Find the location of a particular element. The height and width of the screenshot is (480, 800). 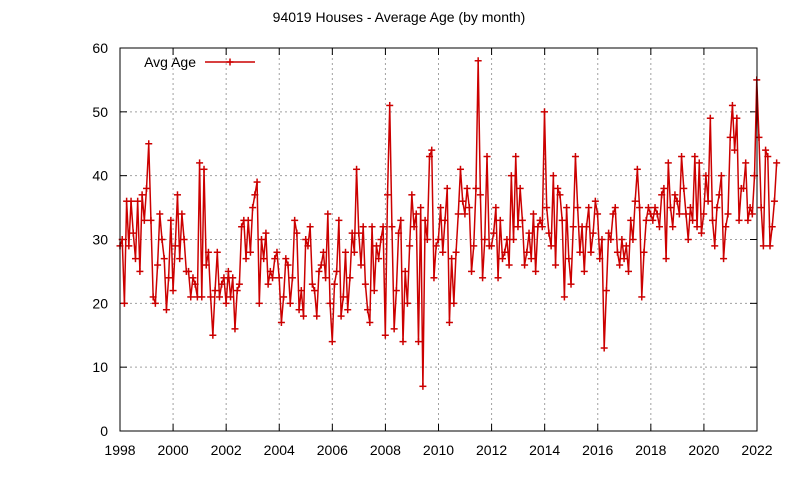

legend-label: Avg Age is located at coordinates (170, 62).